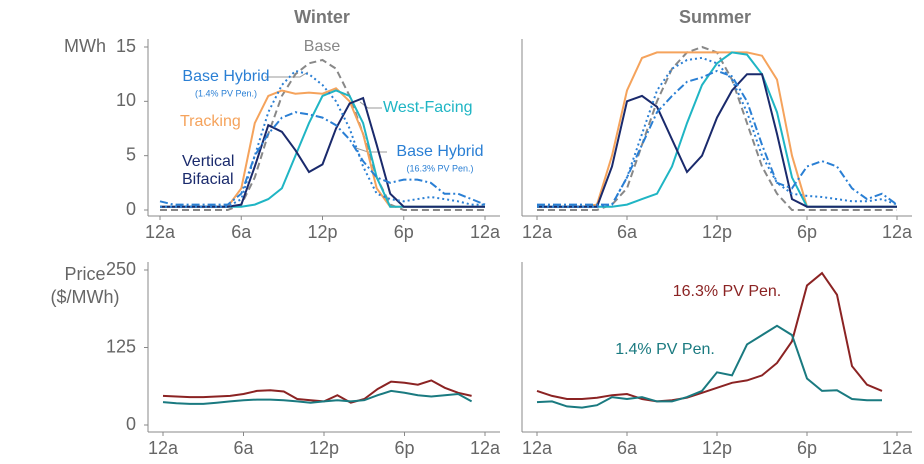 Image resolution: width=924 pixels, height=464 pixels. What do you see at coordinates (226, 93) in the screenshot?
I see `series-sublabel: (1.4% PV Pen.)` at bounding box center [226, 93].